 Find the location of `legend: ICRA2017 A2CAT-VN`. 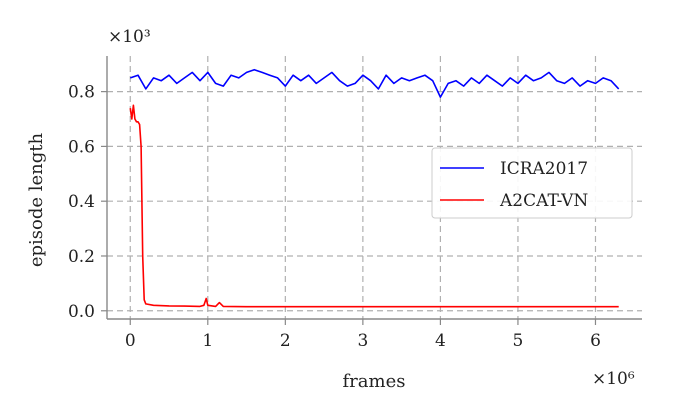

legend: ICRA2017 A2CAT-VN is located at coordinates (532, 183).